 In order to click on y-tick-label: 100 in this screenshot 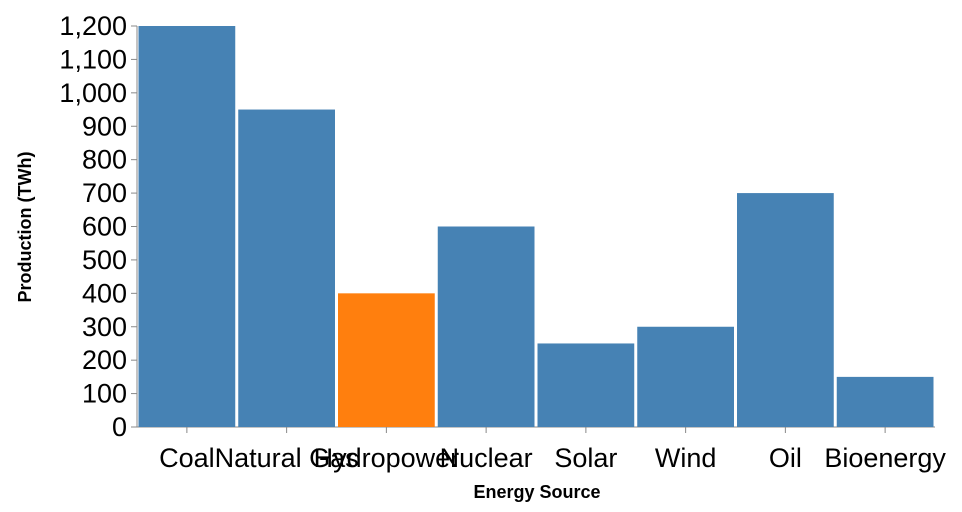, I will do `click(104, 394)`.